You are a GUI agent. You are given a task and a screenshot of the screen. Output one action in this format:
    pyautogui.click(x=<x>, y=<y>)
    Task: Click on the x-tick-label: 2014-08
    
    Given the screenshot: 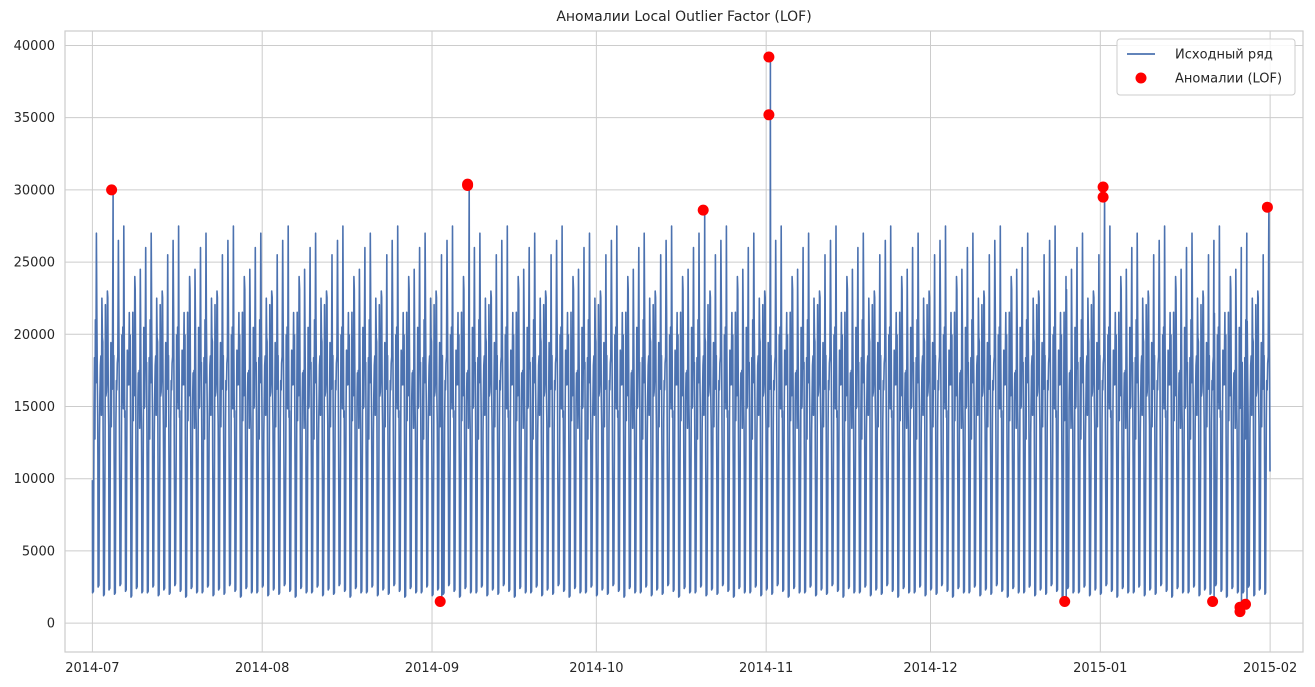 What is the action you would take?
    pyautogui.click(x=262, y=668)
    